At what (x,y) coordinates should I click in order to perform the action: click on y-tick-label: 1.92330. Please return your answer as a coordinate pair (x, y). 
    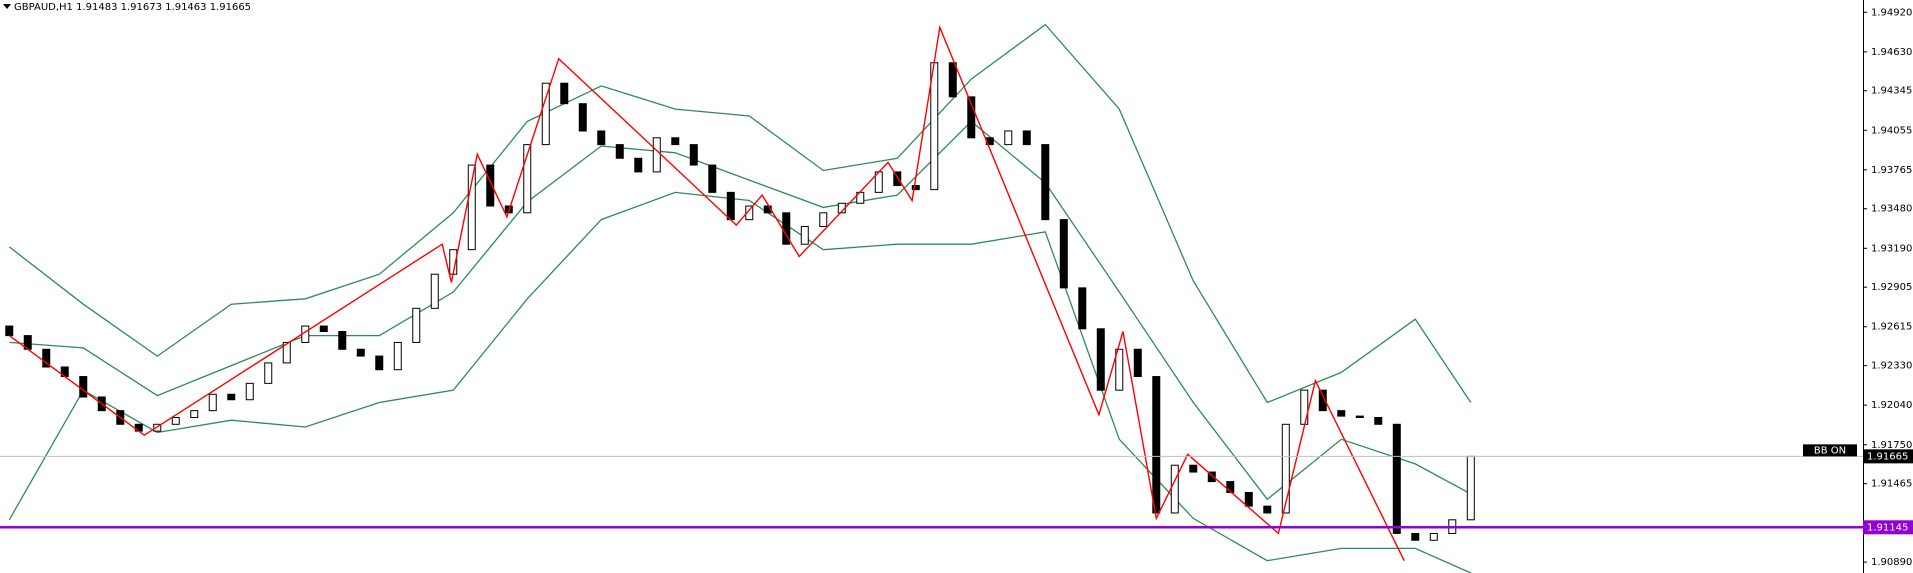
    Looking at the image, I should click on (1891, 366).